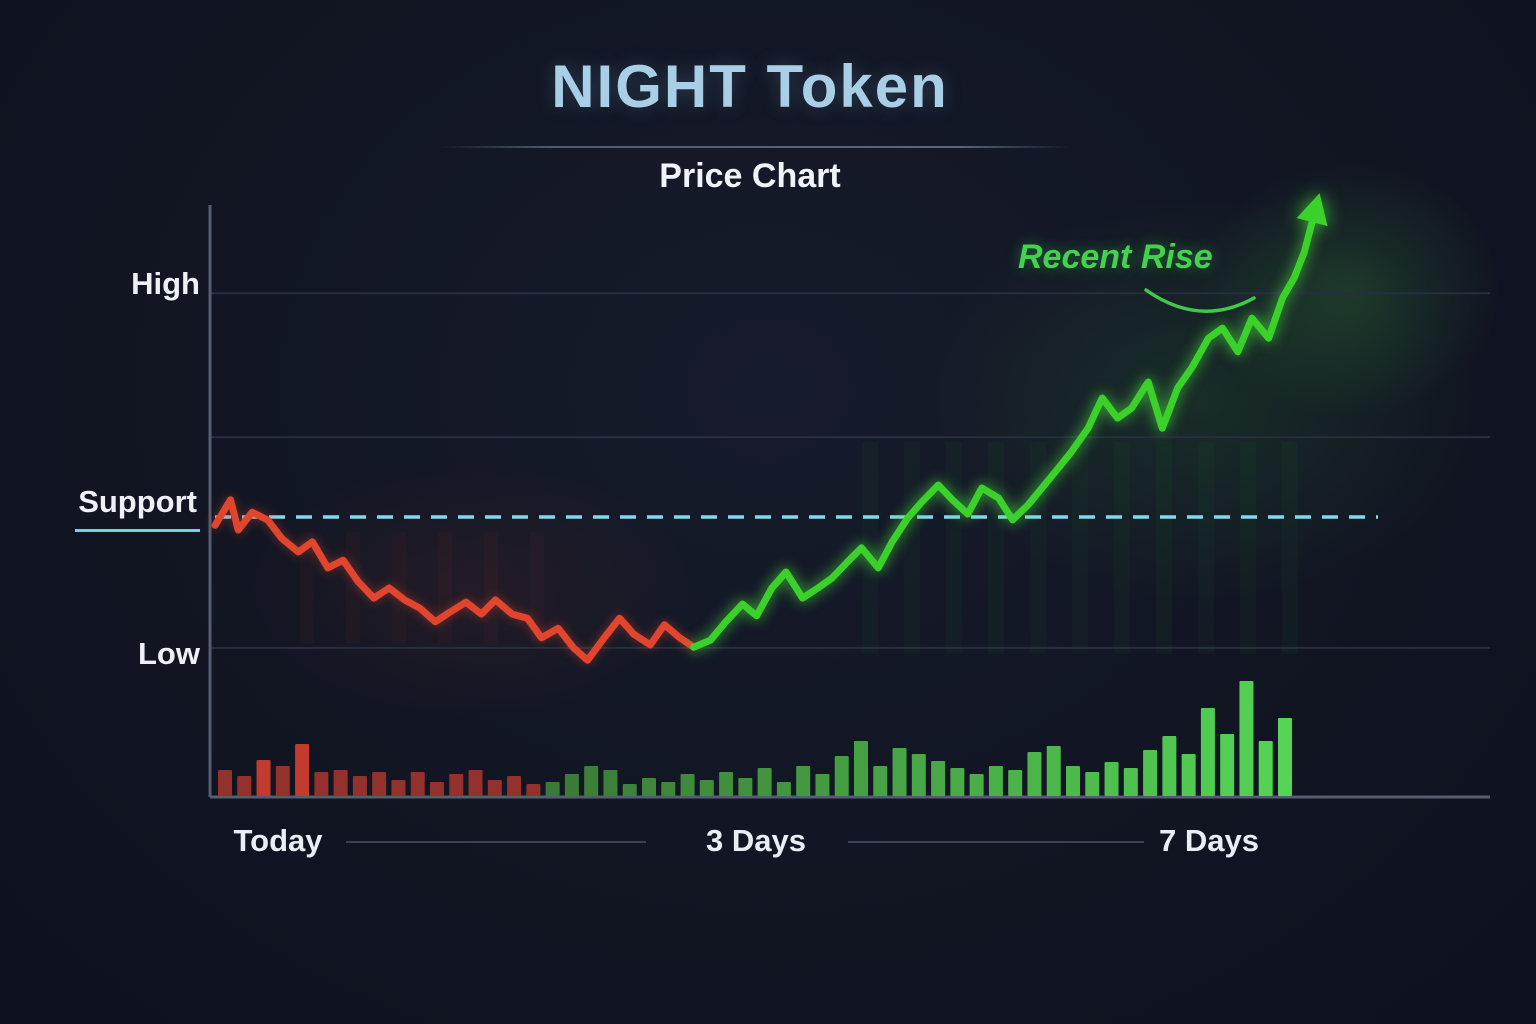 The image size is (1536, 1024). I want to click on chart-subtitle: Price Chart, so click(750, 176).